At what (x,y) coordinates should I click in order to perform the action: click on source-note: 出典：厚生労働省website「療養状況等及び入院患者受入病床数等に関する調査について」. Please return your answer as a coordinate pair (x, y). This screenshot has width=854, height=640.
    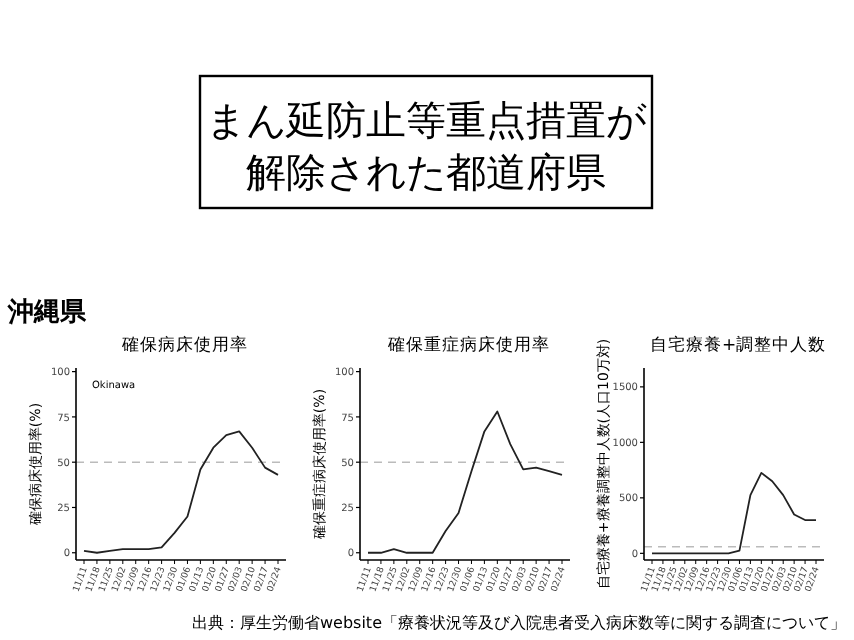
    Looking at the image, I should click on (519, 623).